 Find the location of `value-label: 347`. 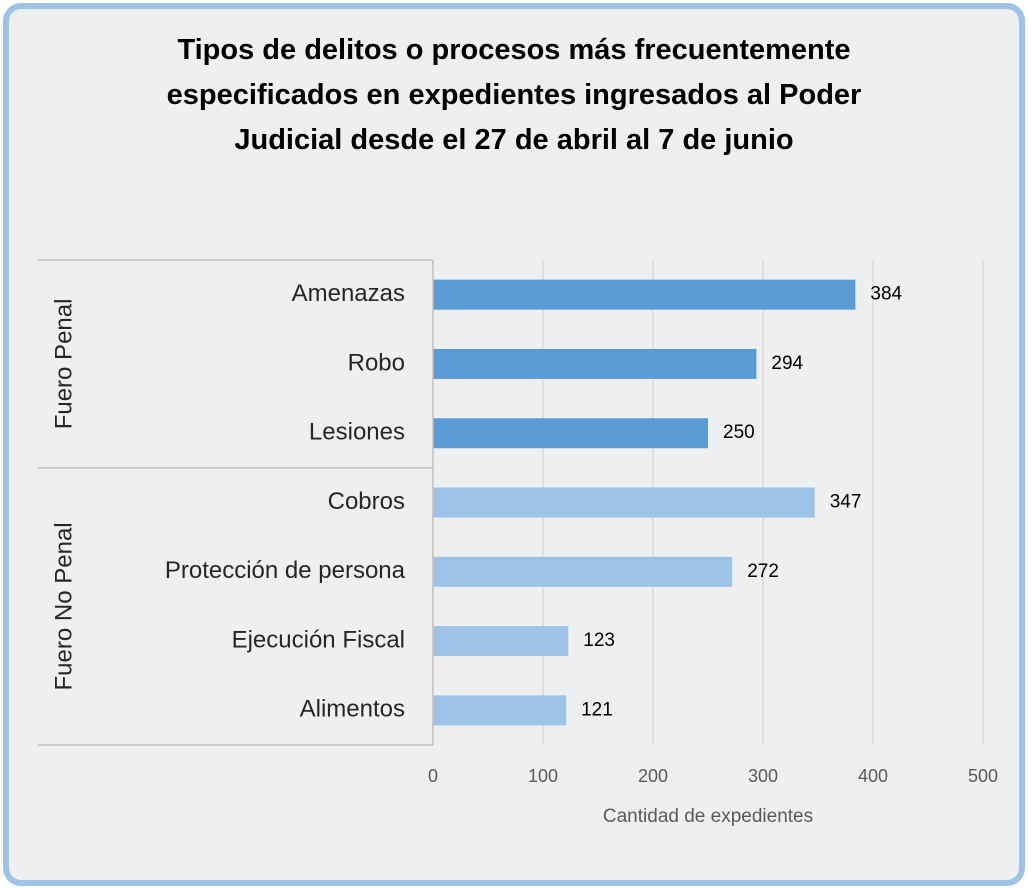

value-label: 347 is located at coordinates (846, 502).